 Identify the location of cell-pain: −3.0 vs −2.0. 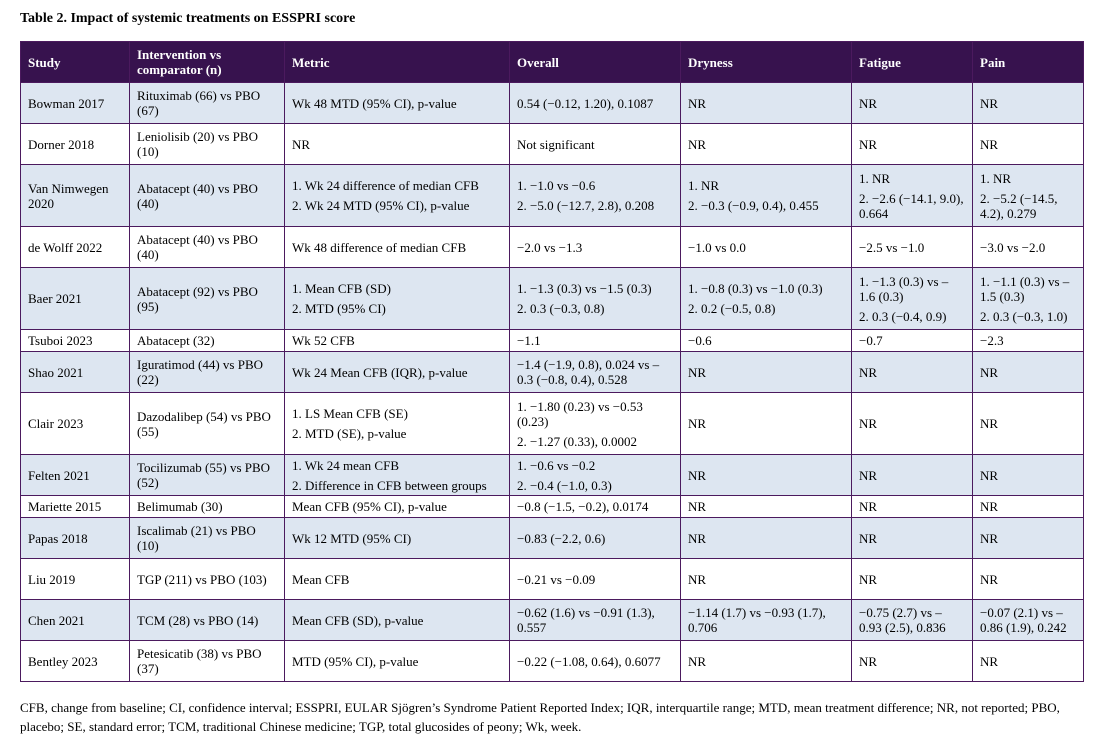
(1028, 247).